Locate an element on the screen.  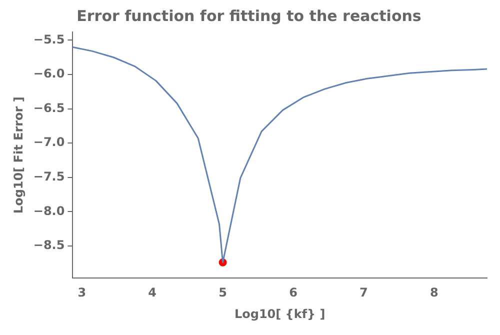
x-tick-label: 4 is located at coordinates (152, 293).